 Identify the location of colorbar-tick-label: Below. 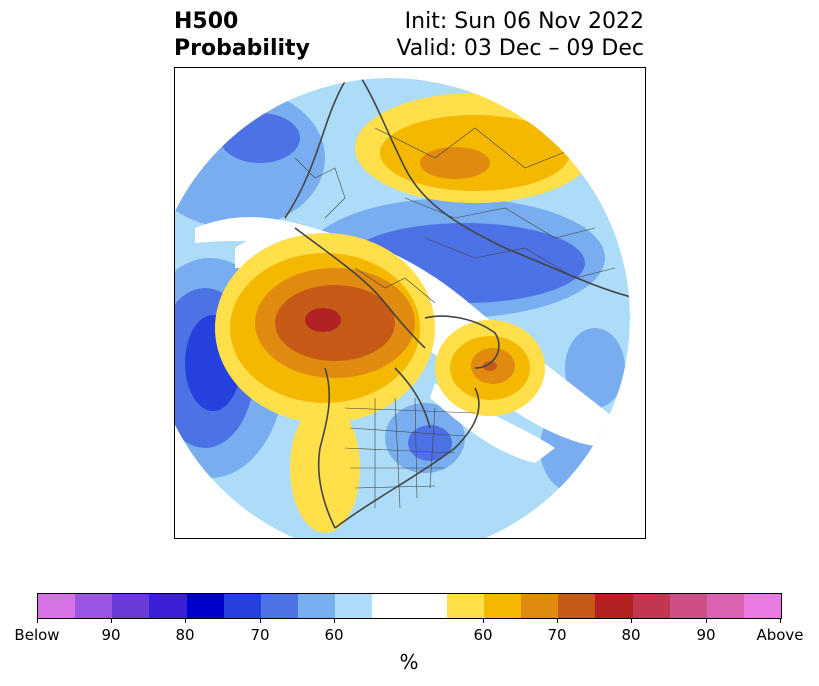
(37, 635).